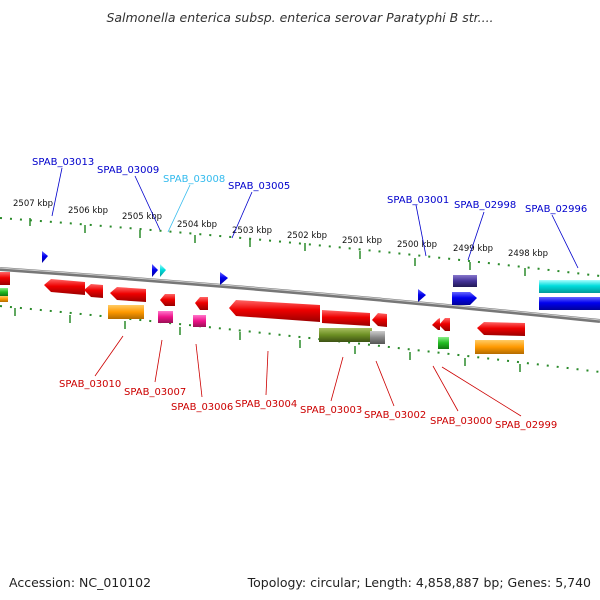 The width and height of the screenshot is (600, 600). I want to click on kbp-label: 2507 kbp, so click(33, 204).